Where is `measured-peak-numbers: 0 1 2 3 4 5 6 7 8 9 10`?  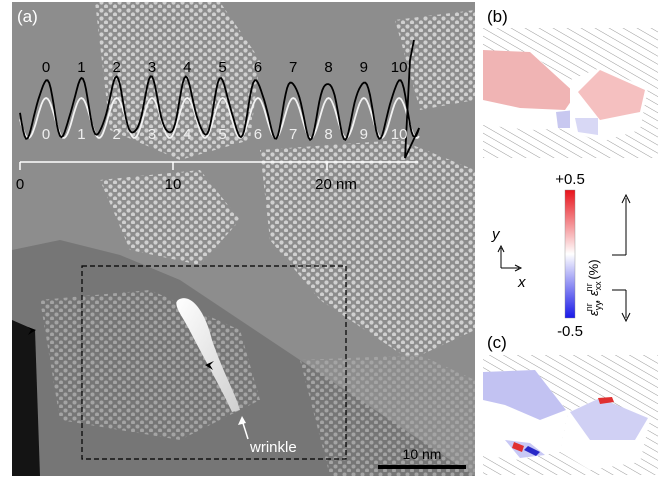 measured-peak-numbers: 0 1 2 3 4 5 6 7 8 9 10 is located at coordinates (225, 67).